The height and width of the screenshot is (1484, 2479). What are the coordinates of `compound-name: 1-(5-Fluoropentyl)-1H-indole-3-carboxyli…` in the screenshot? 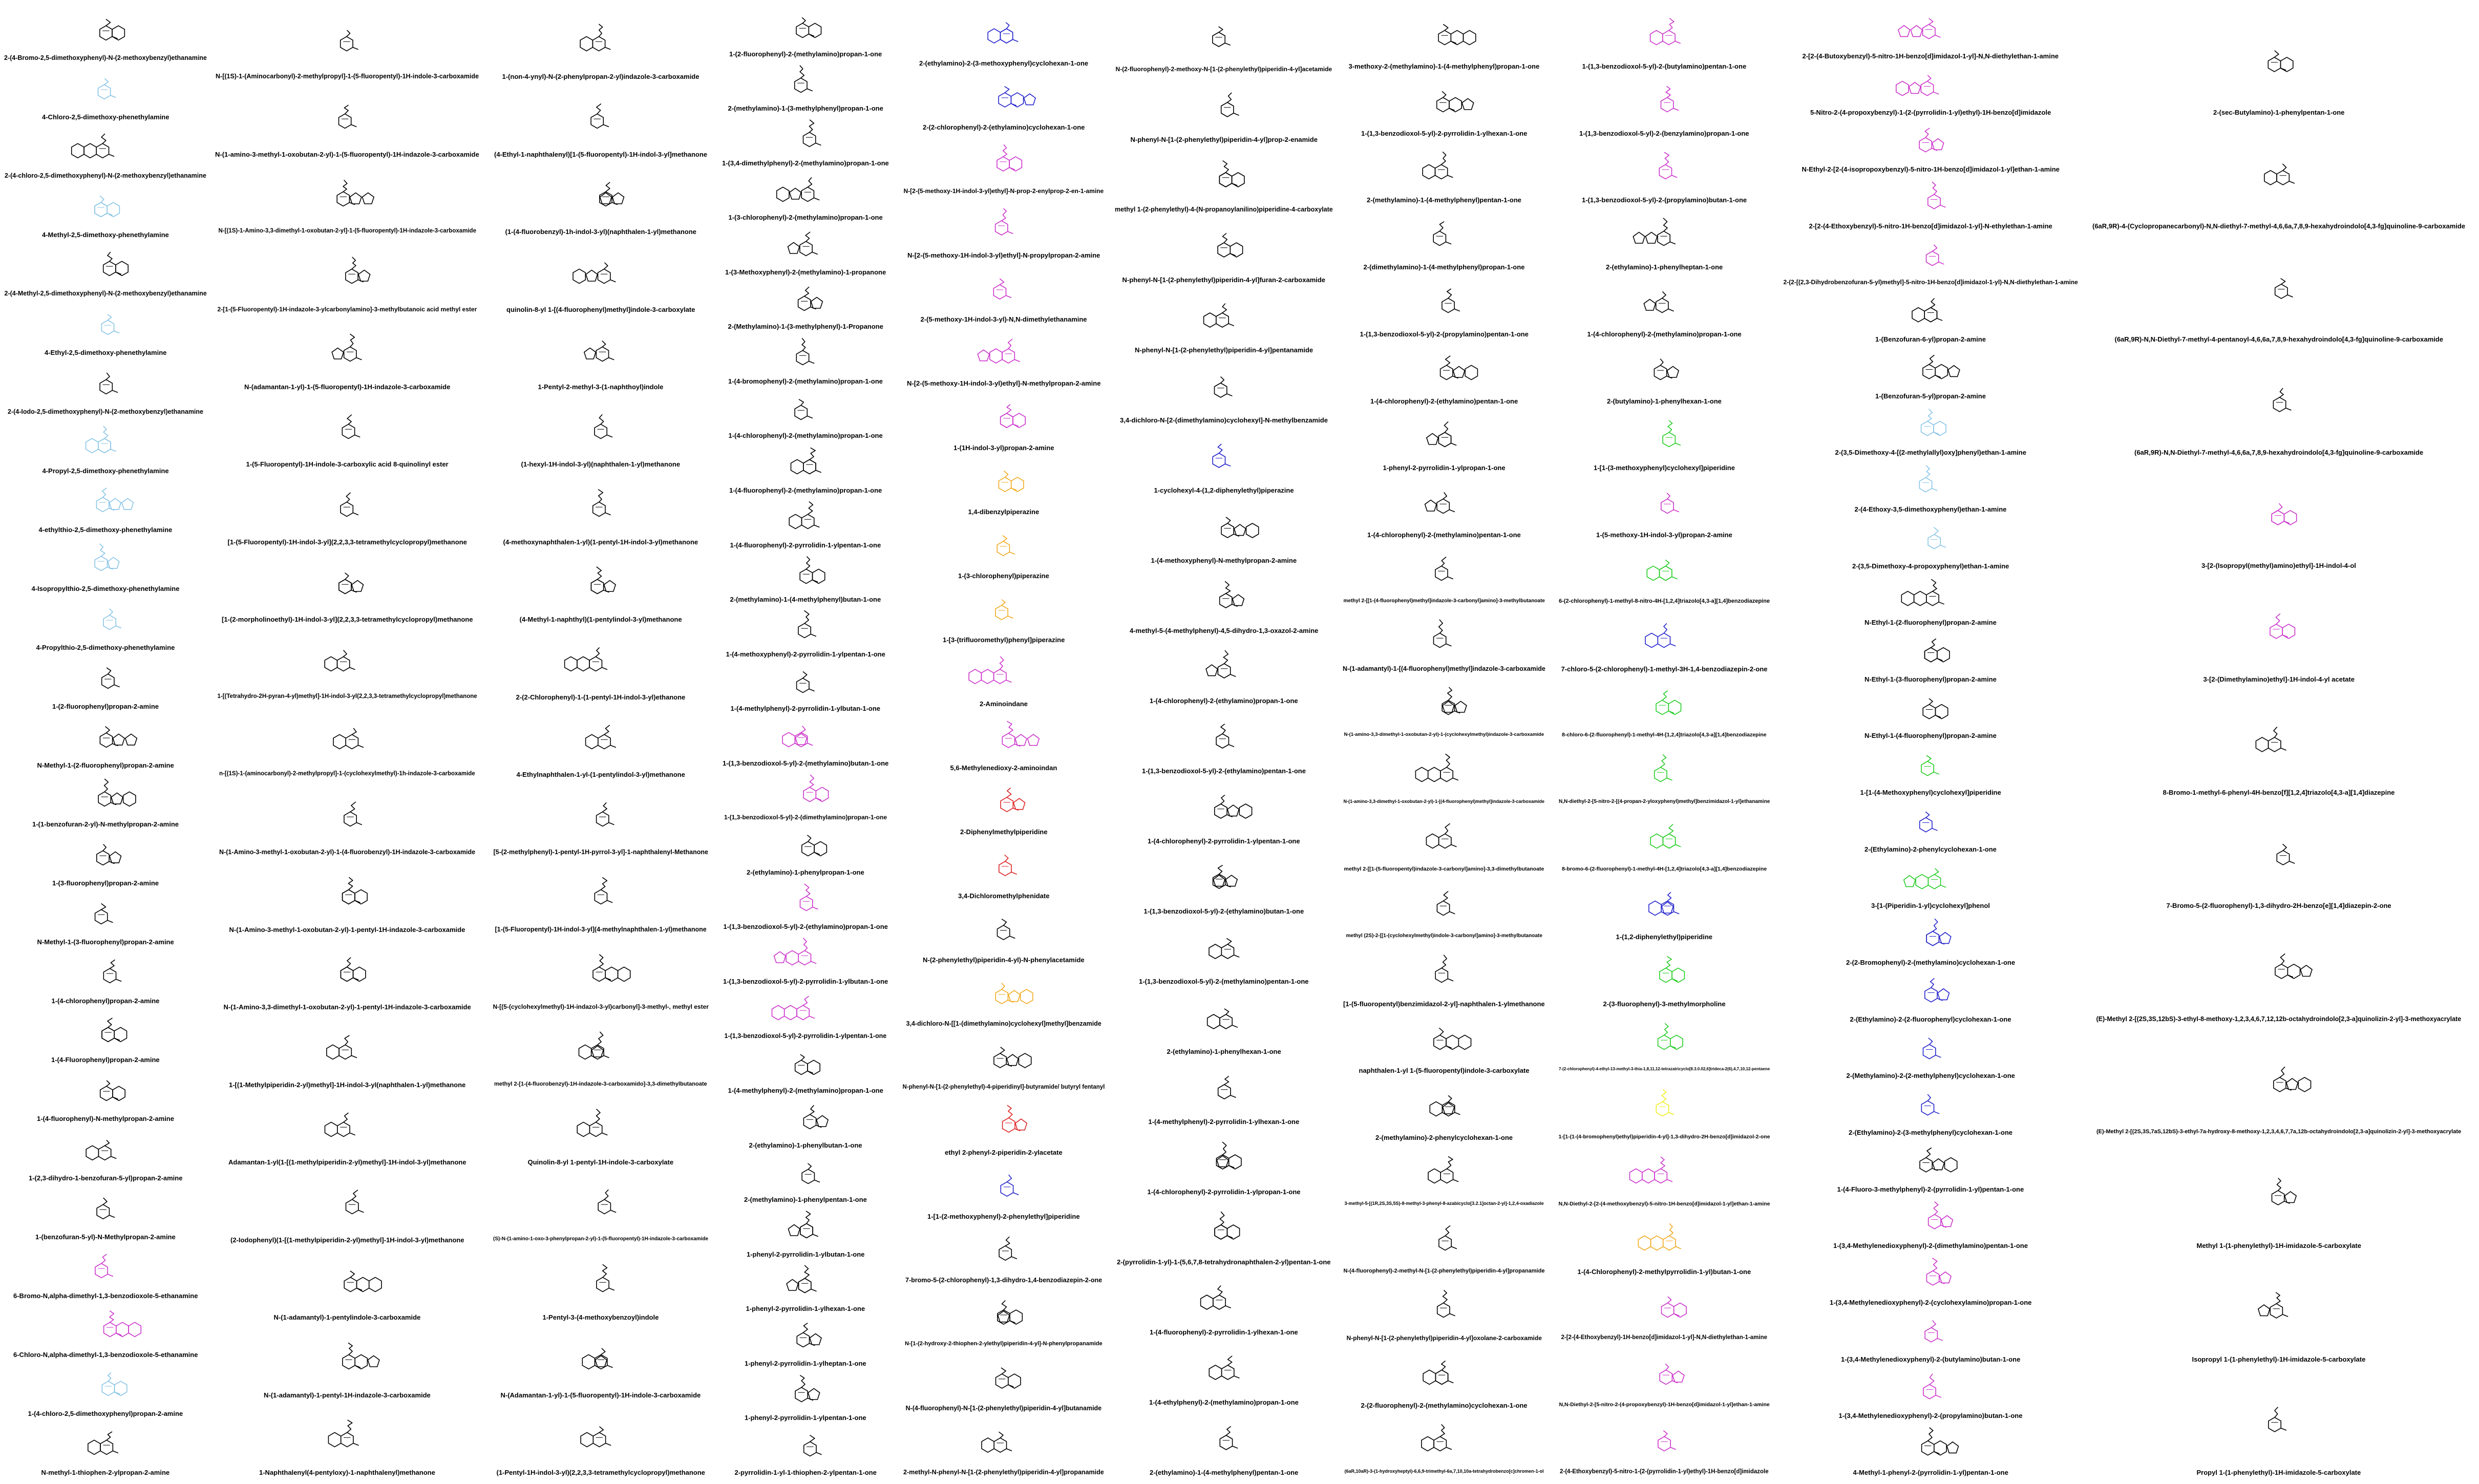 It's located at (347, 465).